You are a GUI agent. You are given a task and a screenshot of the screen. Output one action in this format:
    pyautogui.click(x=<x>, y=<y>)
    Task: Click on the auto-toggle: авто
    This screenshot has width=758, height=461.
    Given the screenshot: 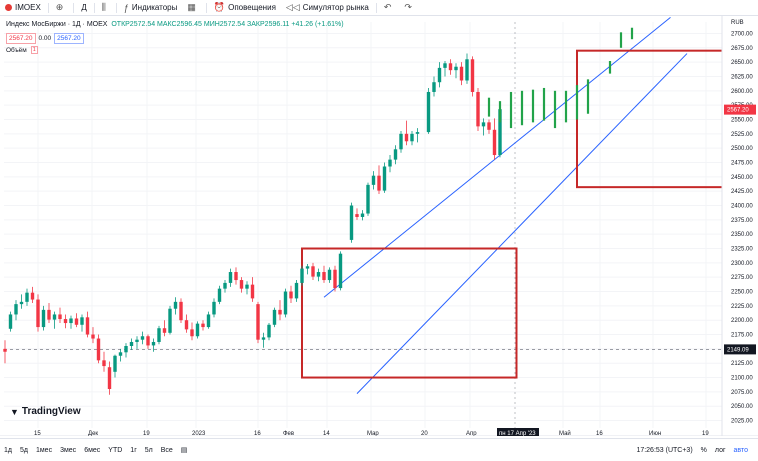 What is the action you would take?
    pyautogui.click(x=740, y=450)
    